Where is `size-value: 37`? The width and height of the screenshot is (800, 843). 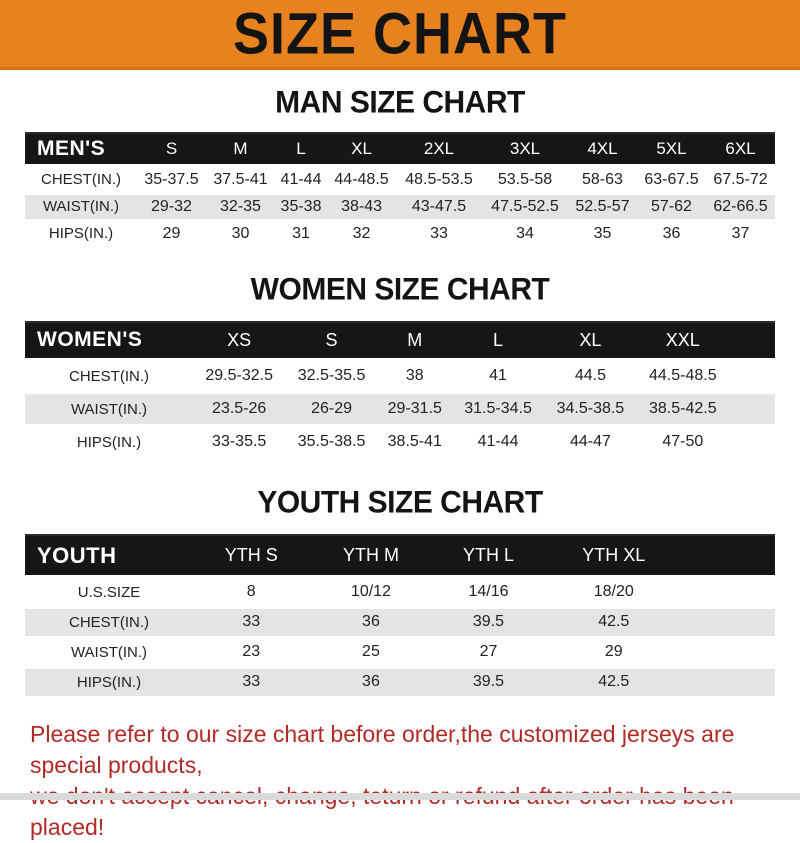 size-value: 37 is located at coordinates (740, 234).